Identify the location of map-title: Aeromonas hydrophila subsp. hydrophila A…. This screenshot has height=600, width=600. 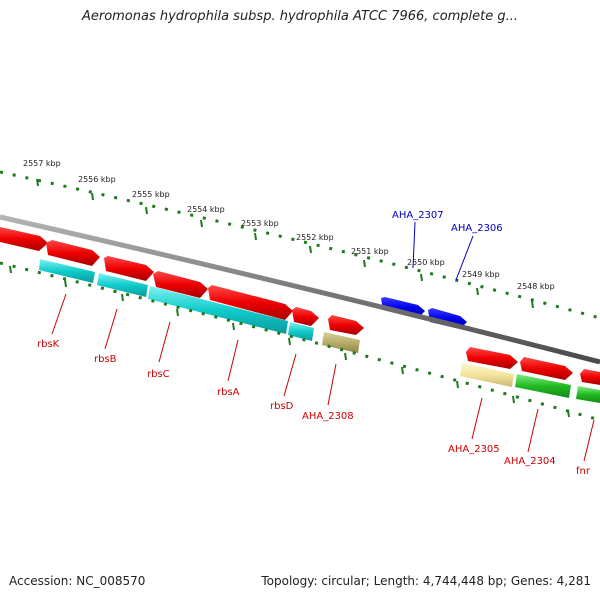
(300, 16).